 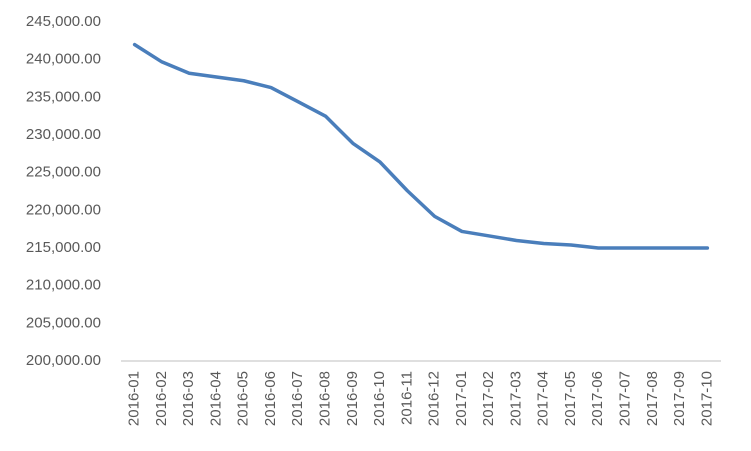 I want to click on x-tick-label: 2017-06, so click(x=597, y=398).